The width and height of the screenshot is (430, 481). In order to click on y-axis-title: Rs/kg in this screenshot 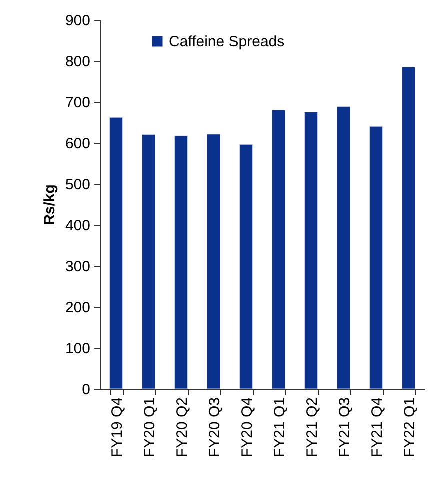, I will do `click(49, 205)`.